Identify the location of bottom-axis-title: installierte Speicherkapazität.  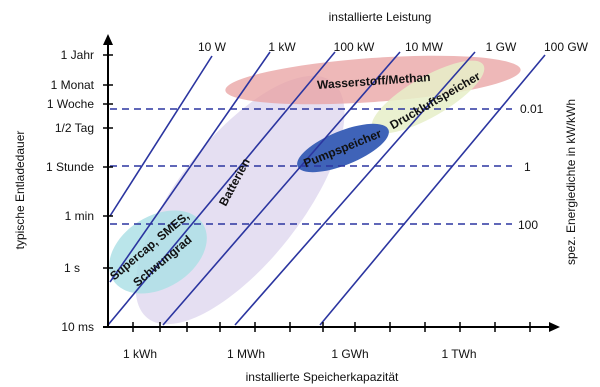
(322, 377).